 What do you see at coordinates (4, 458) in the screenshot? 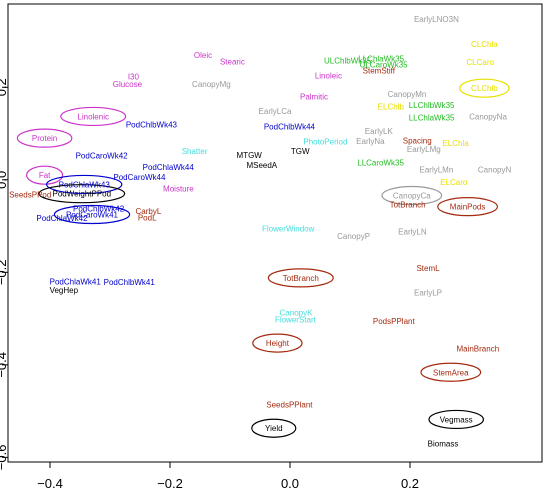
I see `y-tick-label: −0.6` at bounding box center [4, 458].